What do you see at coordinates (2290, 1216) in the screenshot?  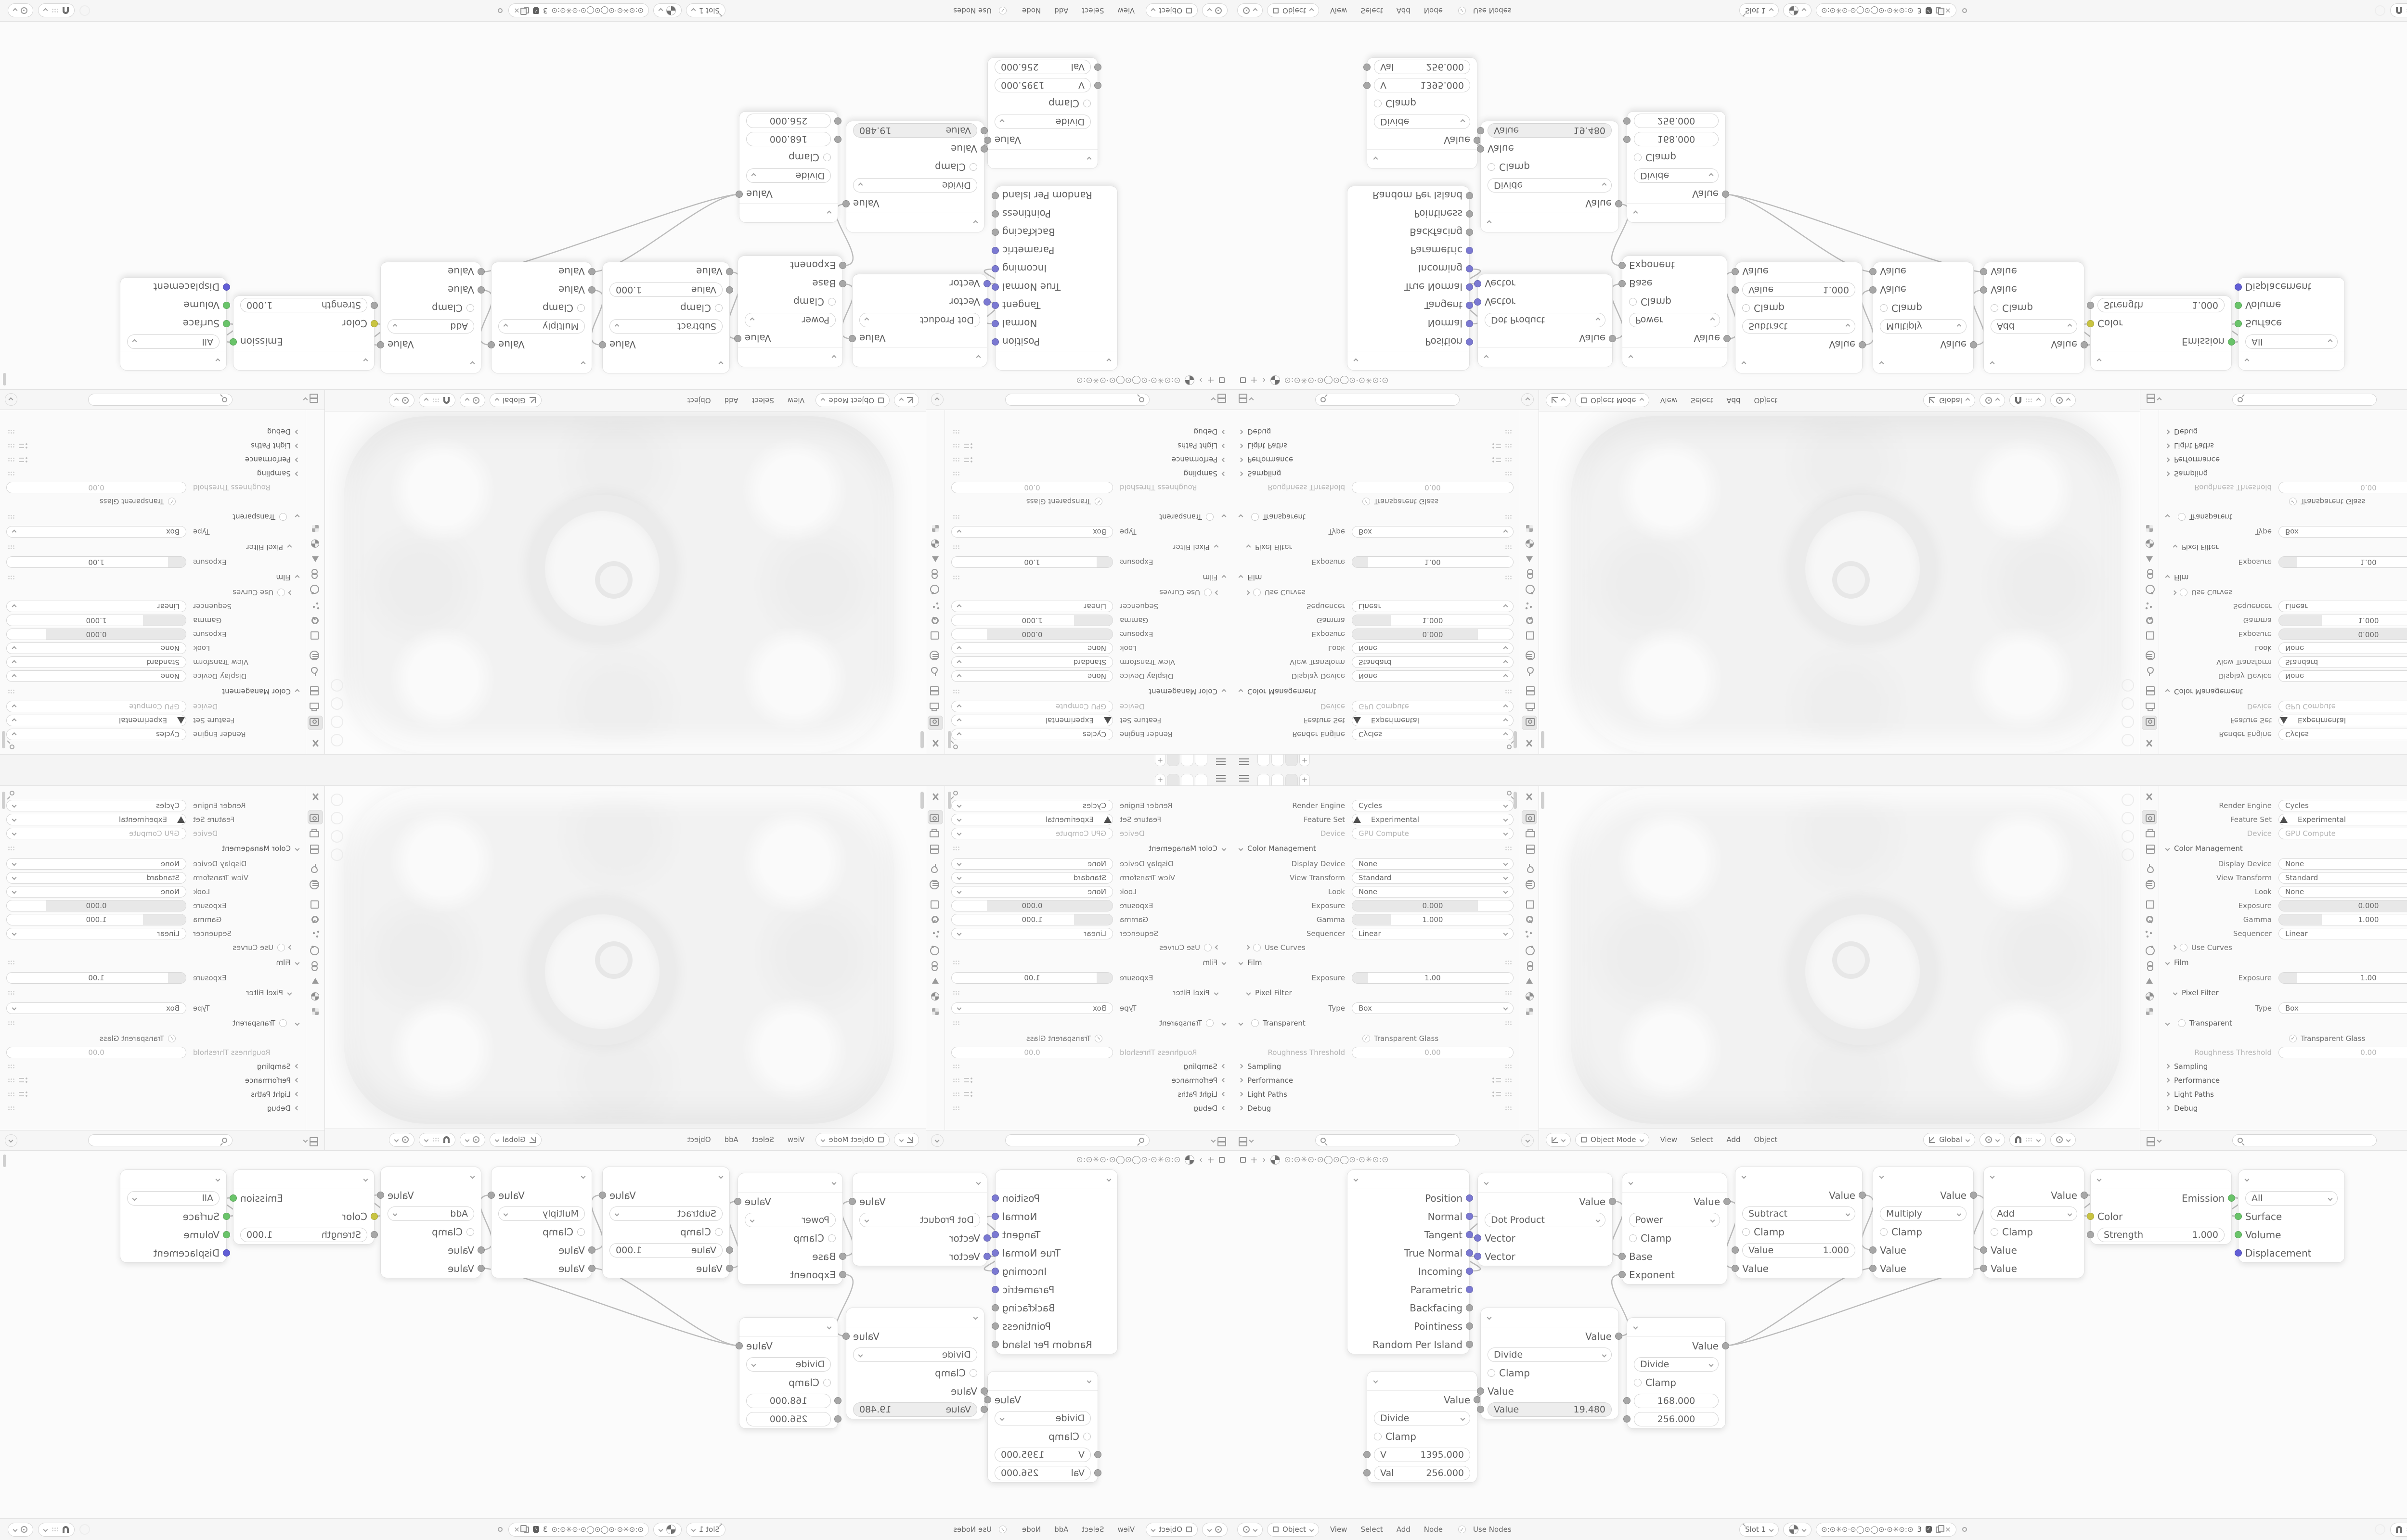 I see `node-material-output: All Surface Volume Displacement` at bounding box center [2290, 1216].